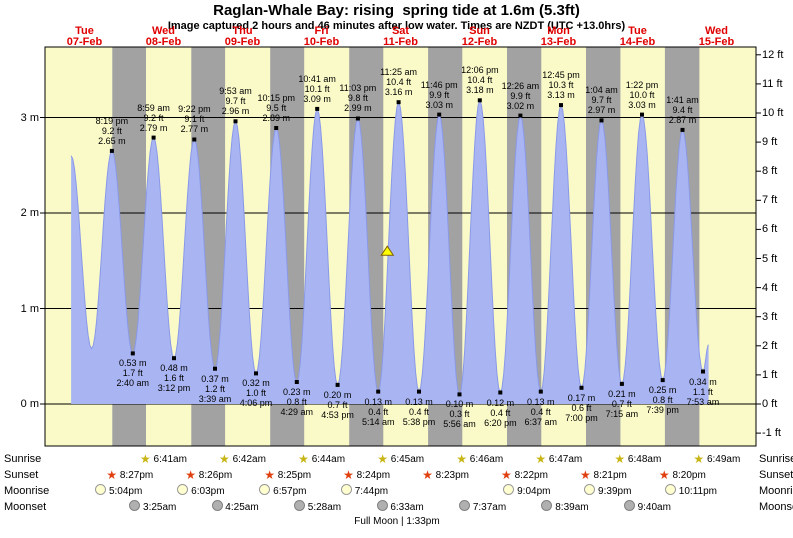  What do you see at coordinates (561, 85) in the screenshot?
I see `high-tide-annotation: 12:45 pm 10.3 ft 3.13 m` at bounding box center [561, 85].